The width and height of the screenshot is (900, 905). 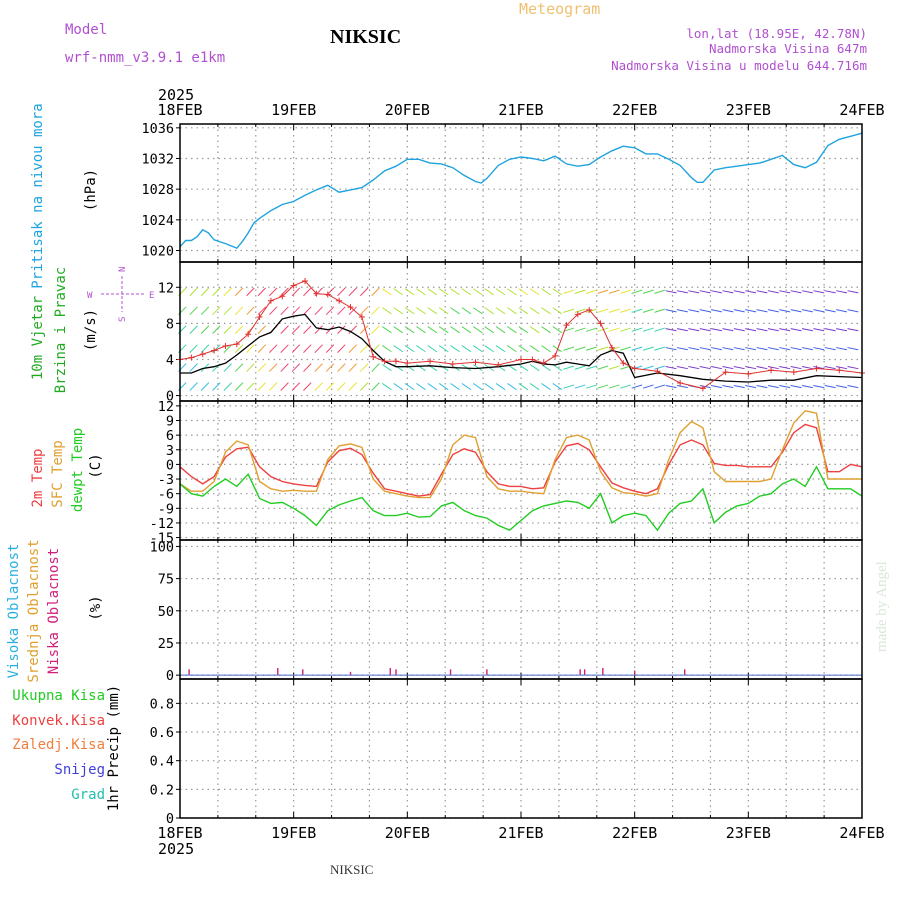 I want to click on y-tick-label: -15, so click(x=162, y=539).